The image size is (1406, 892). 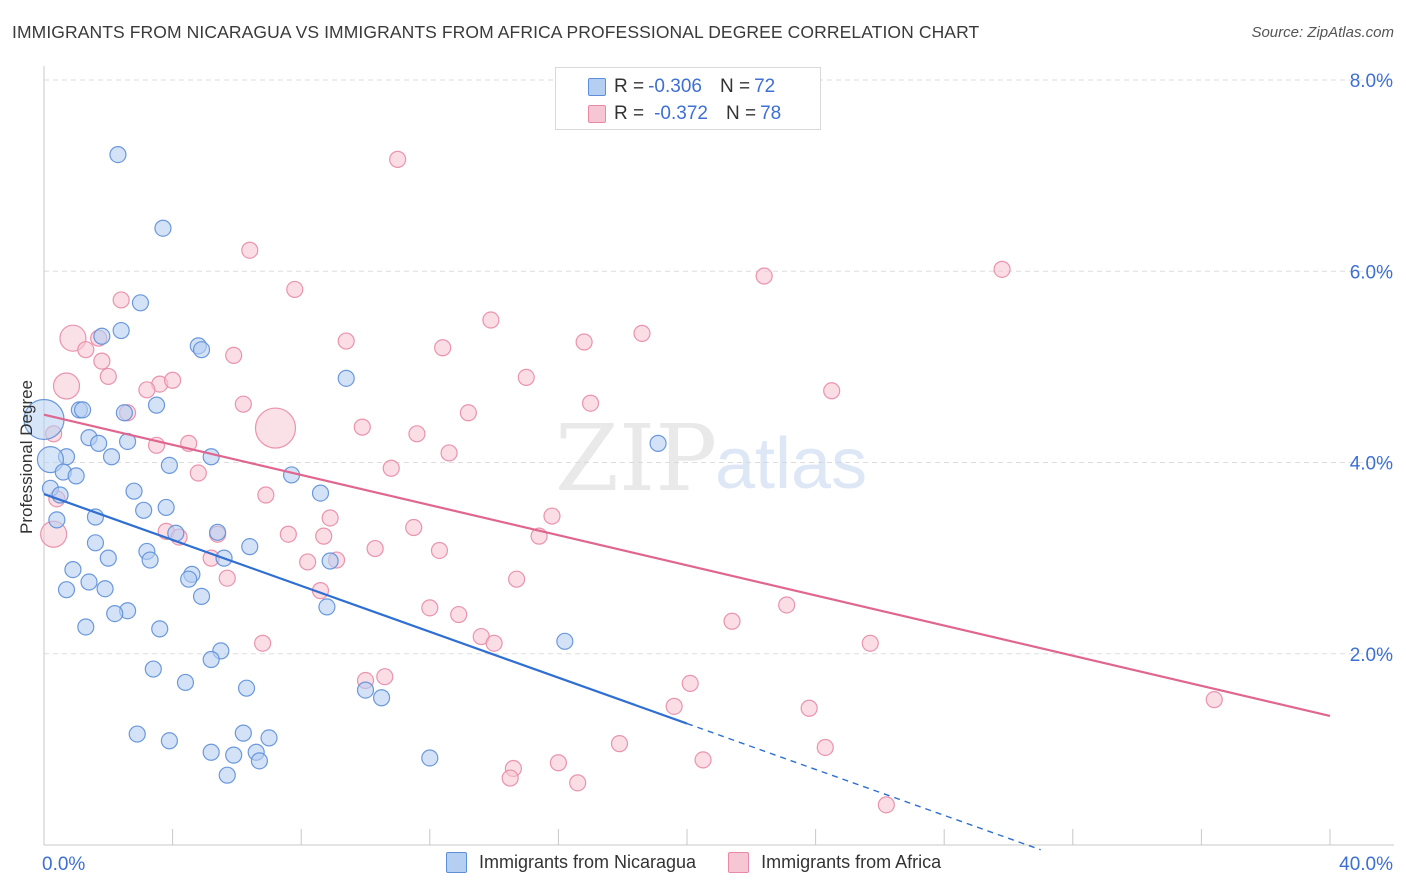 I want to click on r-value: -0.306, so click(x=675, y=86).